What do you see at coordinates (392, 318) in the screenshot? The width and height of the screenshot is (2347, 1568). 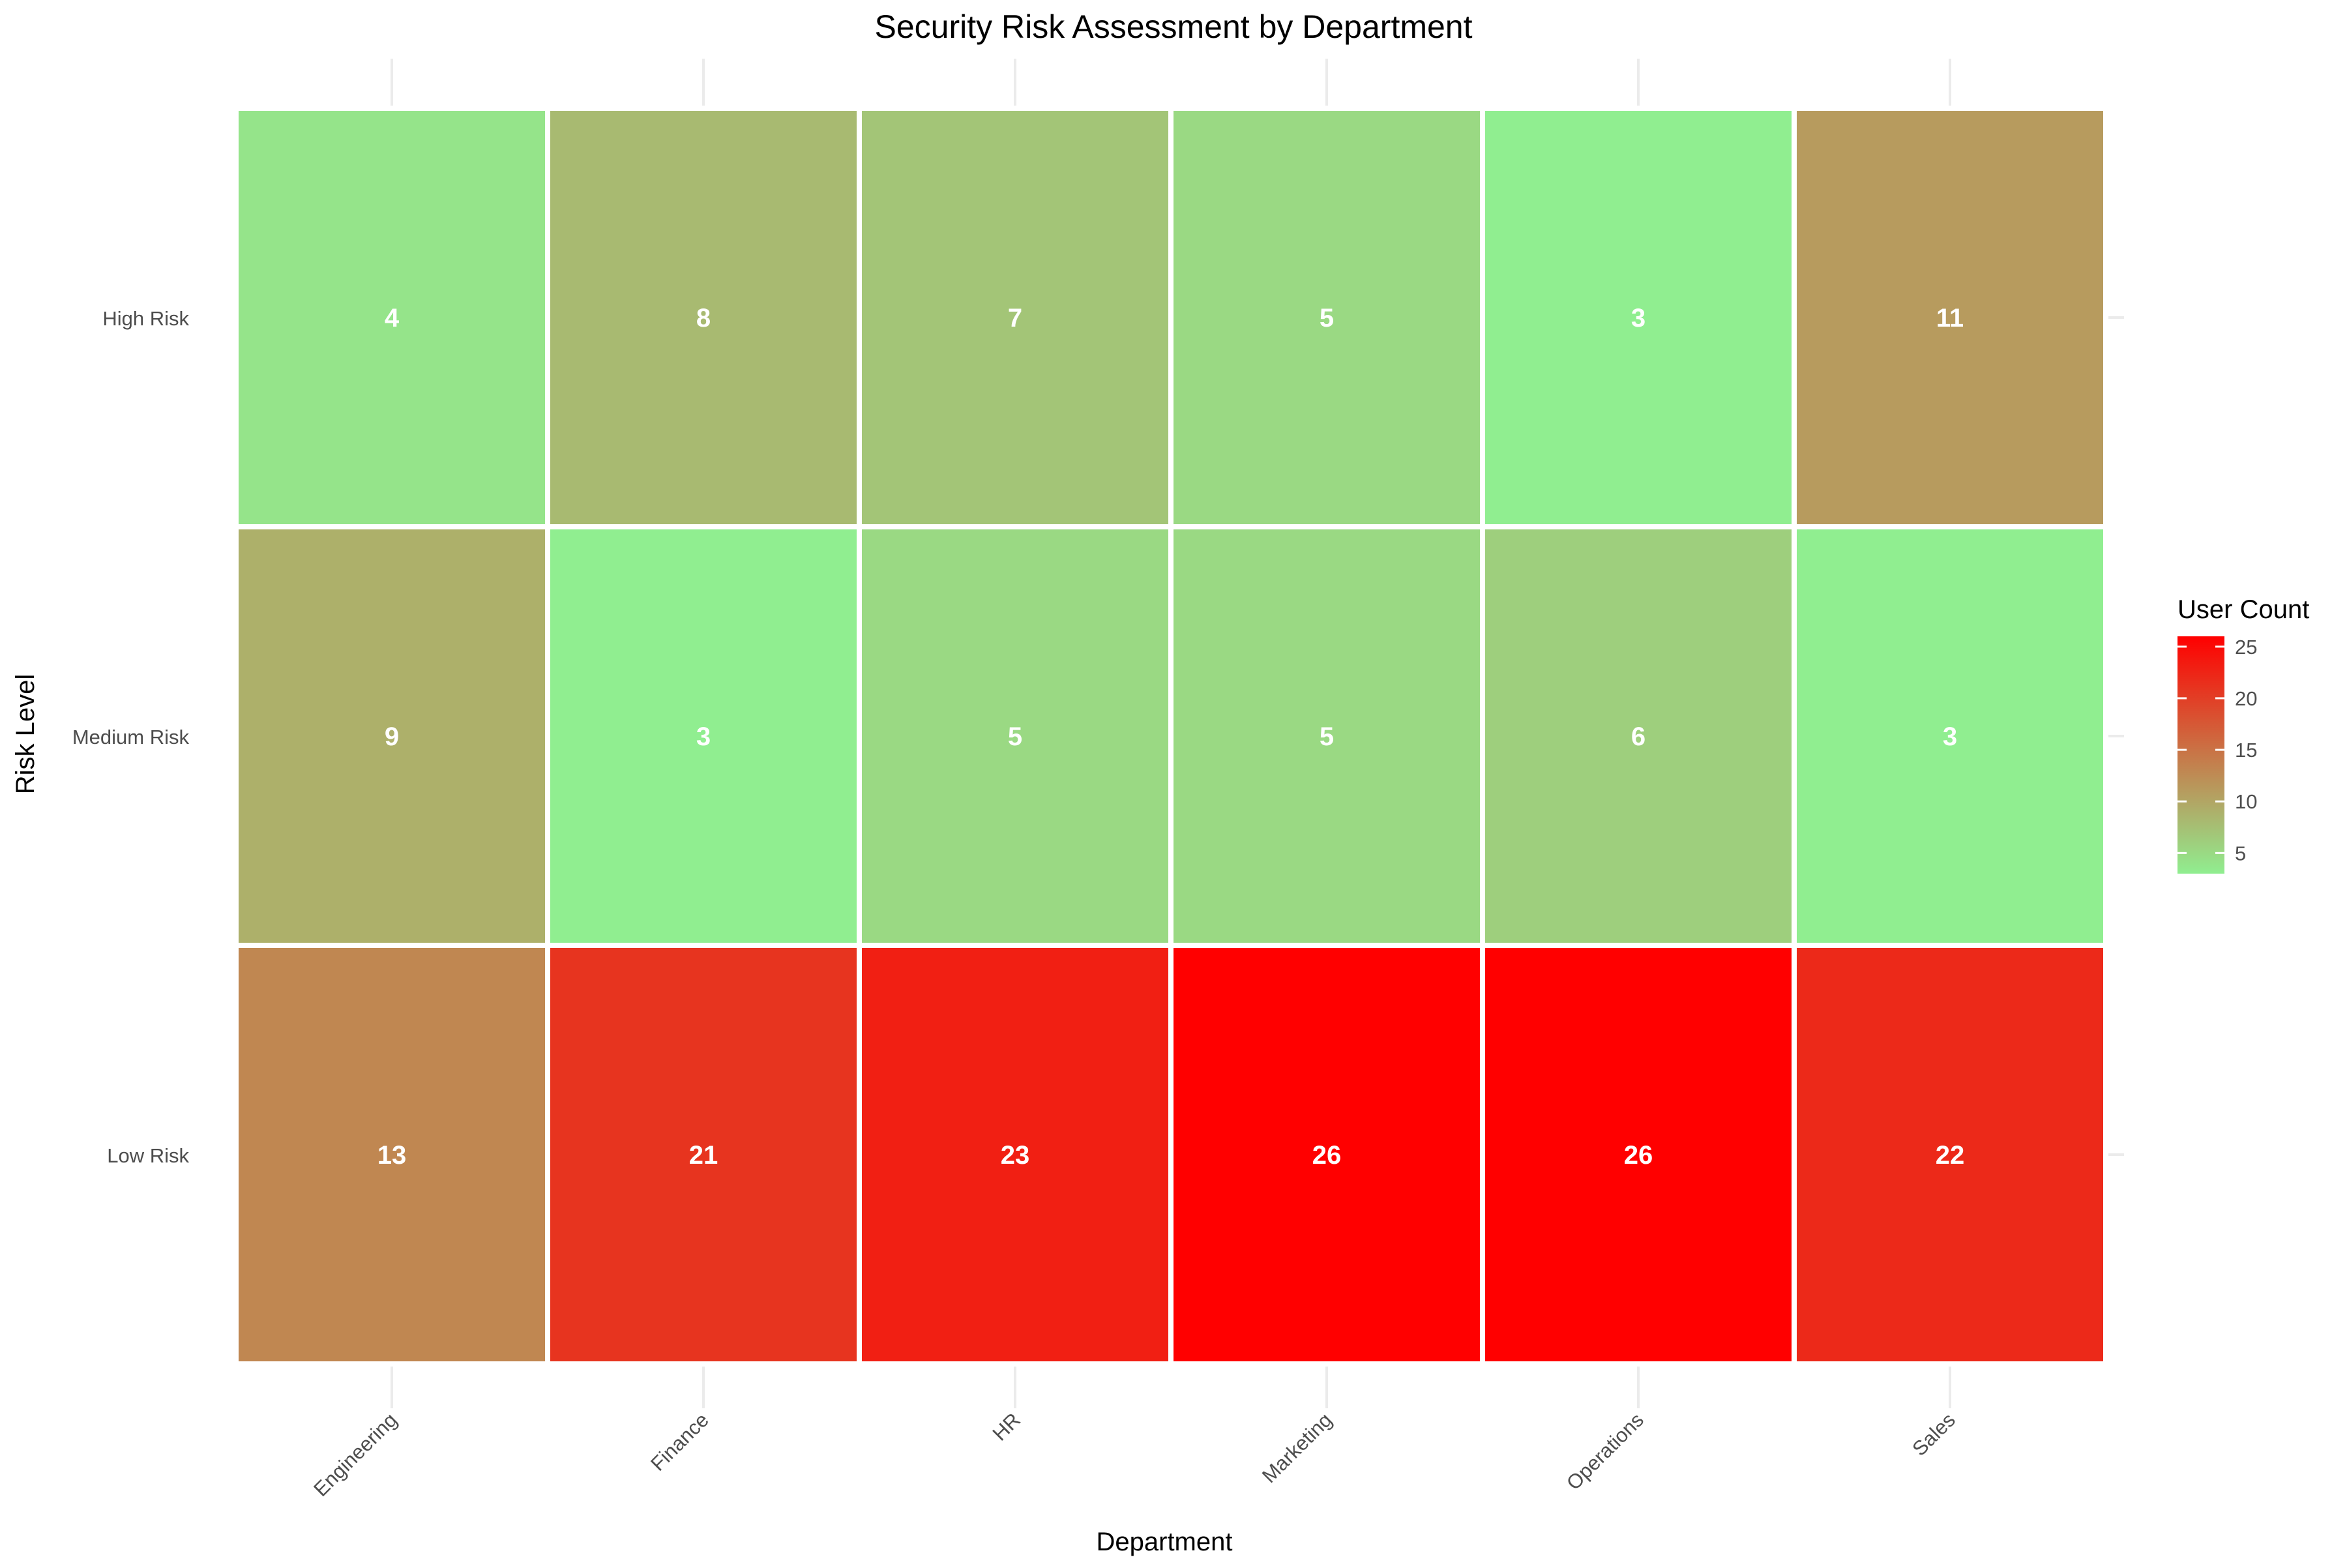 I see `cell-value-label: 4` at bounding box center [392, 318].